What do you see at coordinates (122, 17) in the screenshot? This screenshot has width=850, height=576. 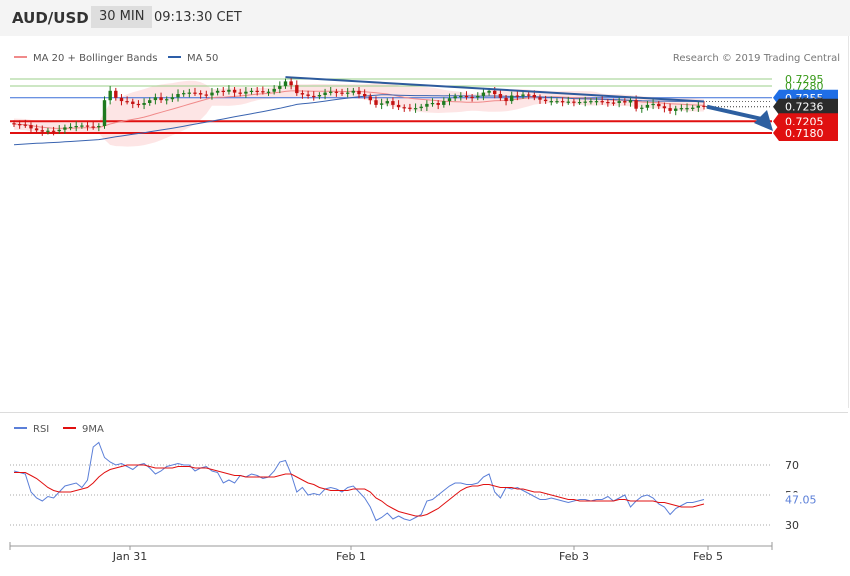 I see `interval-badge: 30 MIN` at bounding box center [122, 17].